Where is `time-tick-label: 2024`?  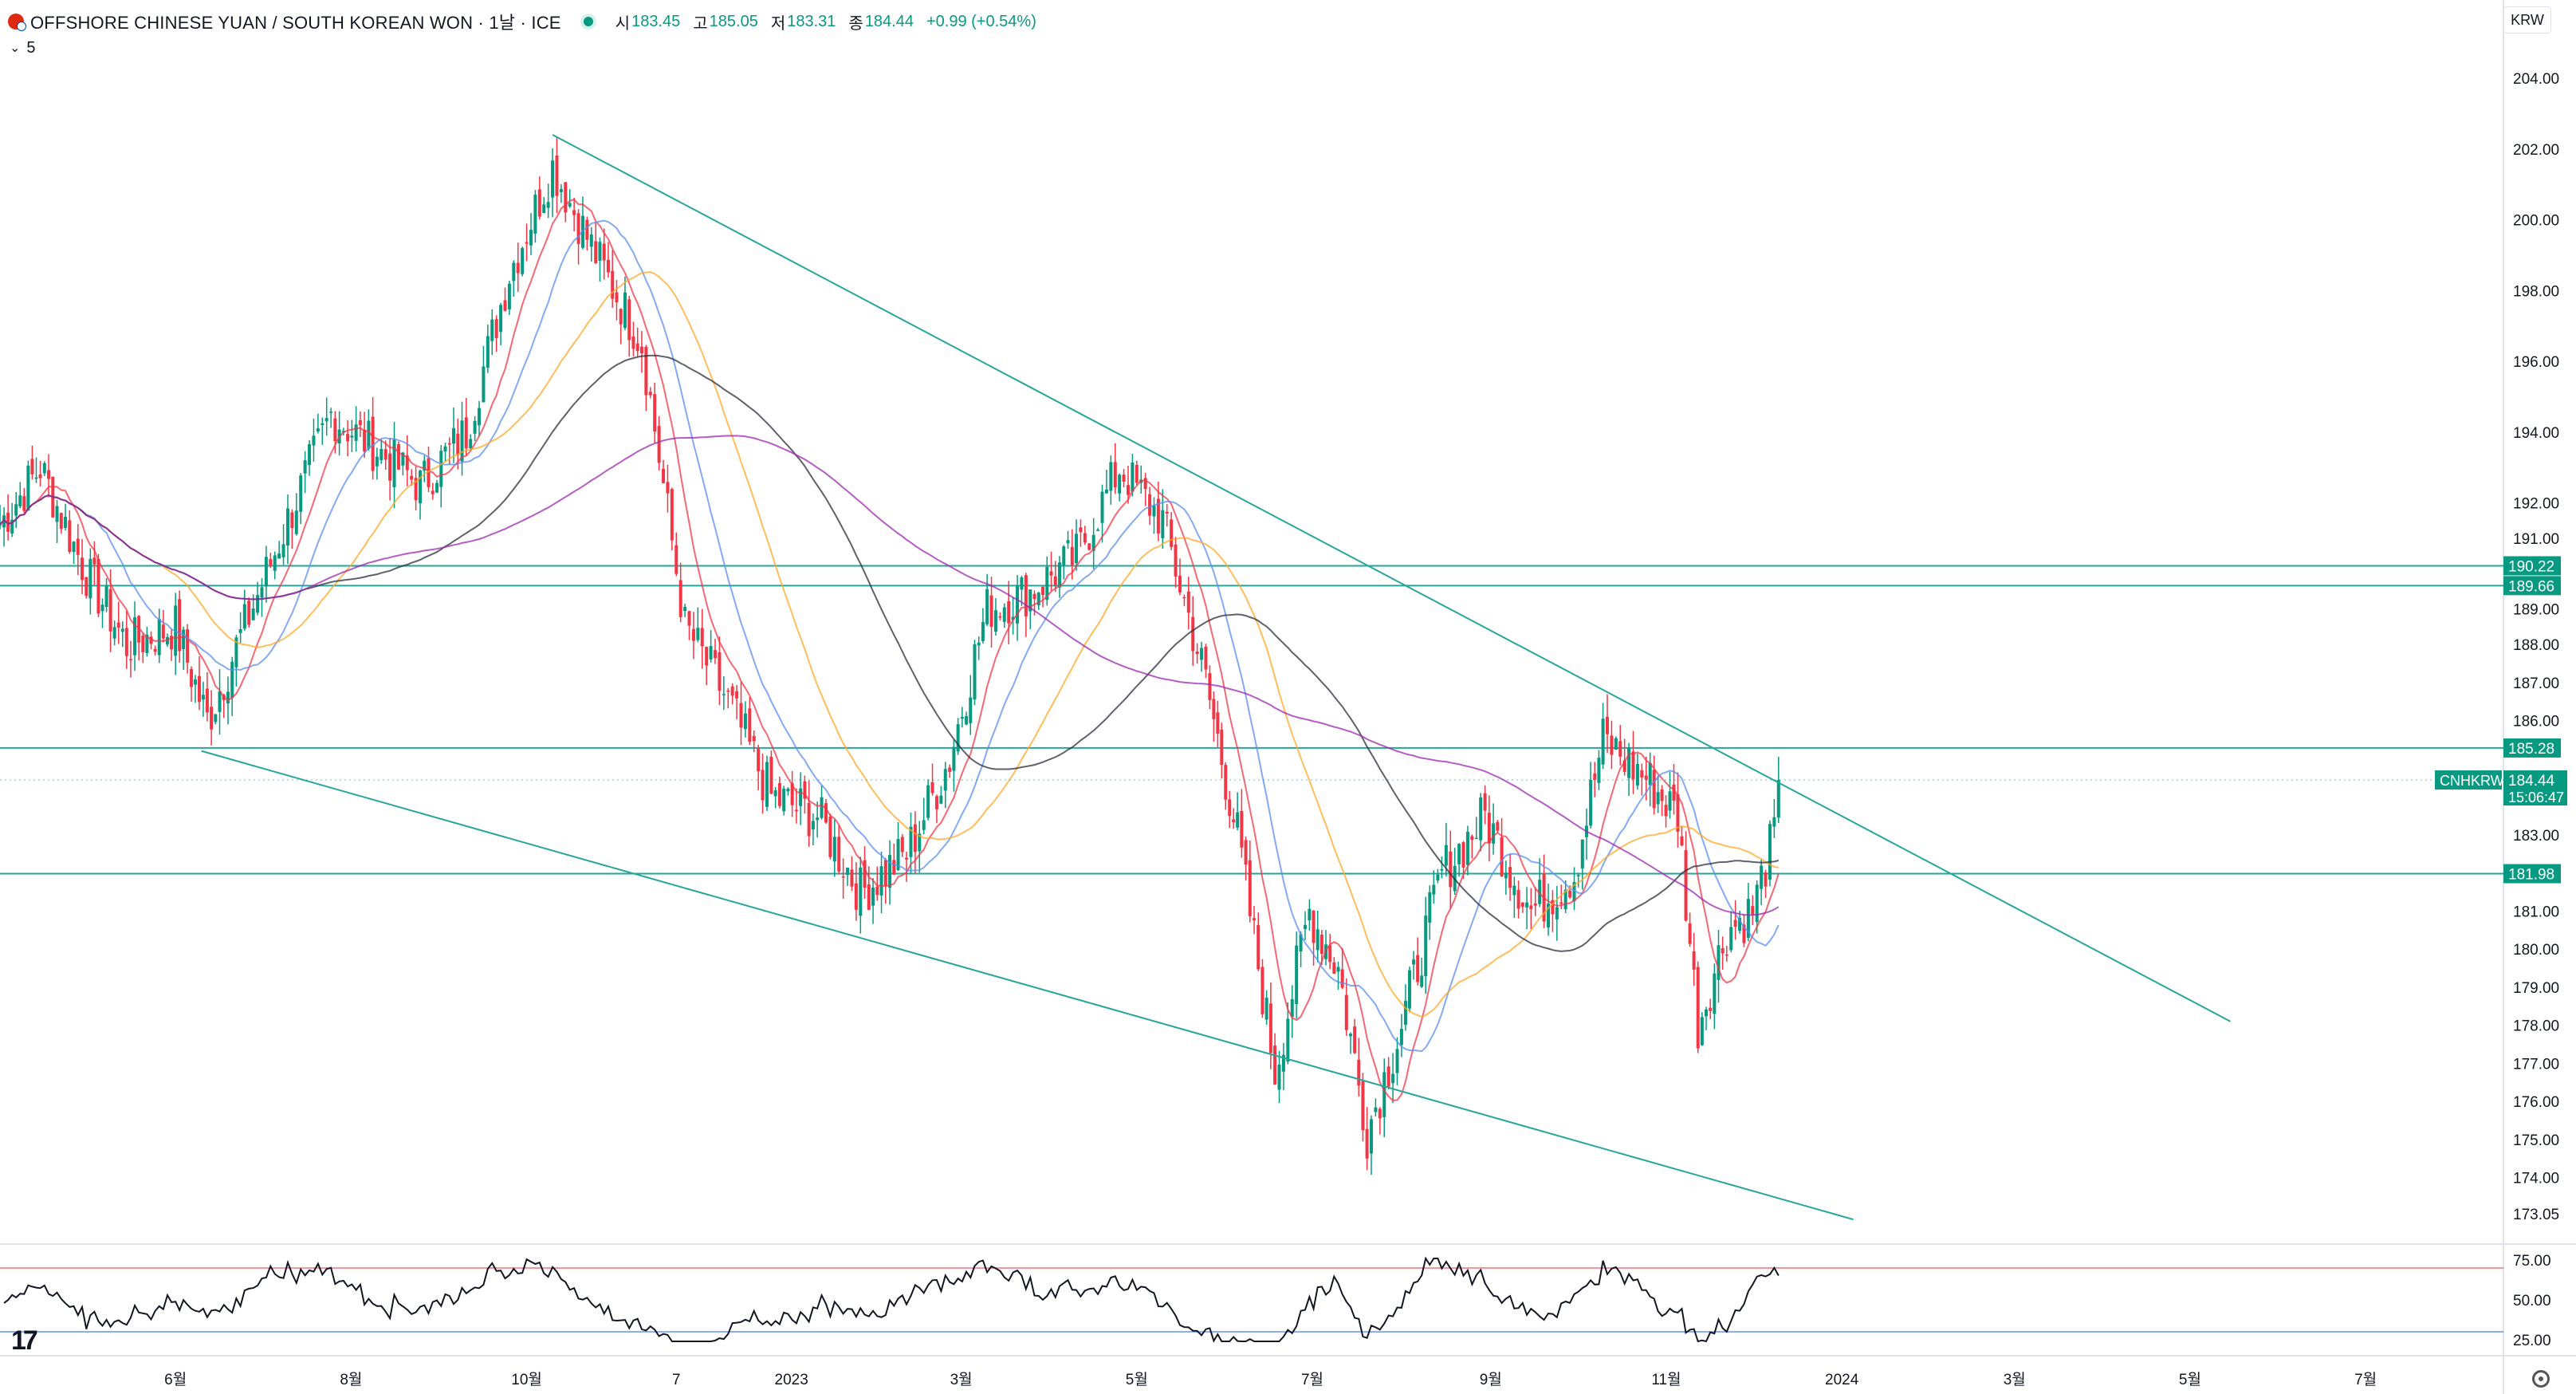
time-tick-label: 2024 is located at coordinates (1842, 1380).